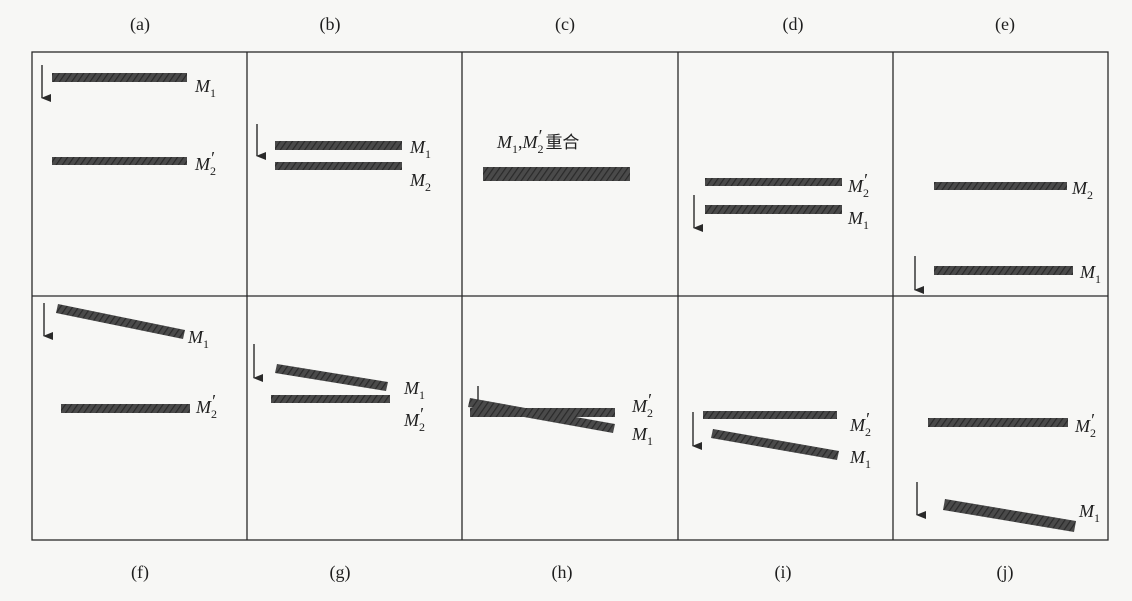 This screenshot has width=1132, height=601. I want to click on panel-j: M′ 2 M1, so click(1008, 471).